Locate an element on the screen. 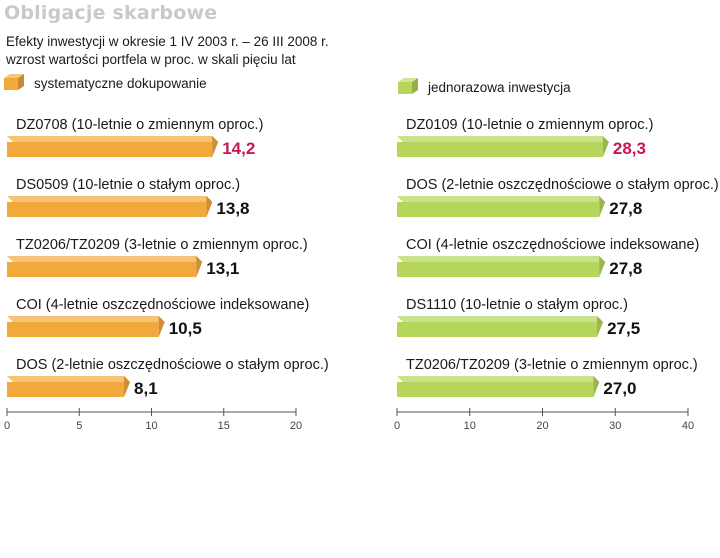 Image resolution: width=720 pixels, height=558 pixels. category-label: DS1110 (10-letnie o stałym oproc.) is located at coordinates (517, 305).